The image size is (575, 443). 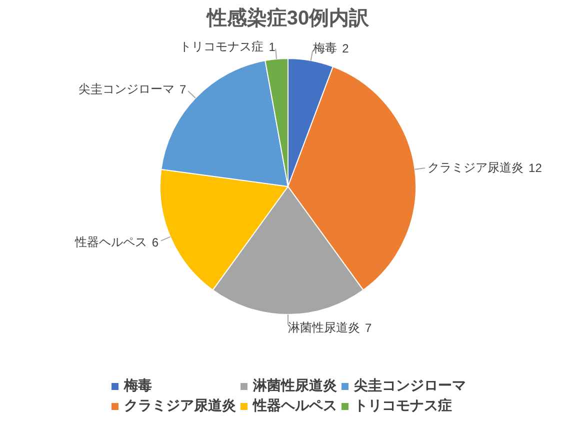 What do you see at coordinates (180, 406) in the screenshot?
I see `legend-label: クラミジア尿道炎` at bounding box center [180, 406].